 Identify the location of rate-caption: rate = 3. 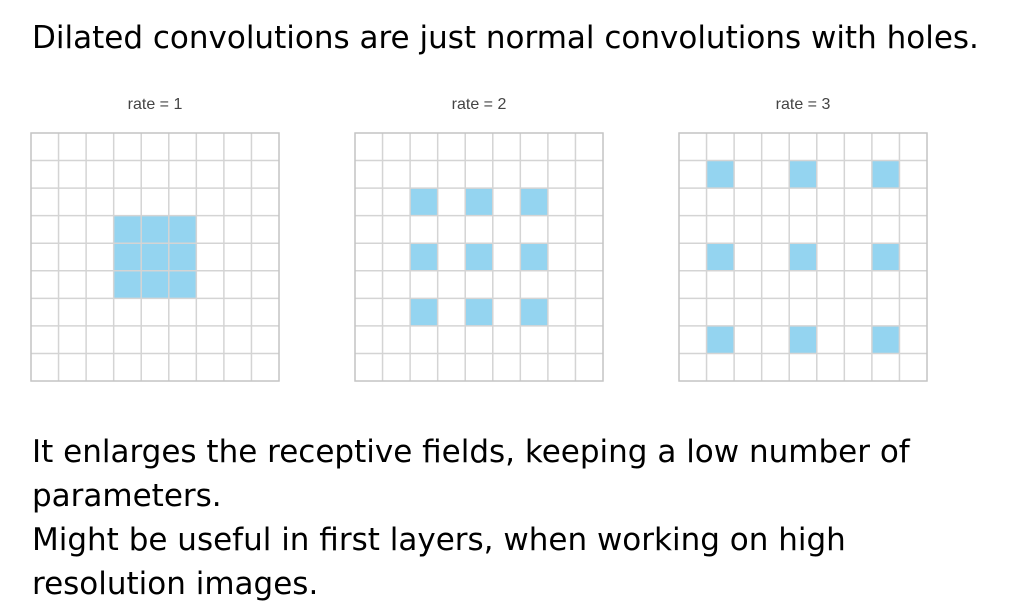
(803, 104).